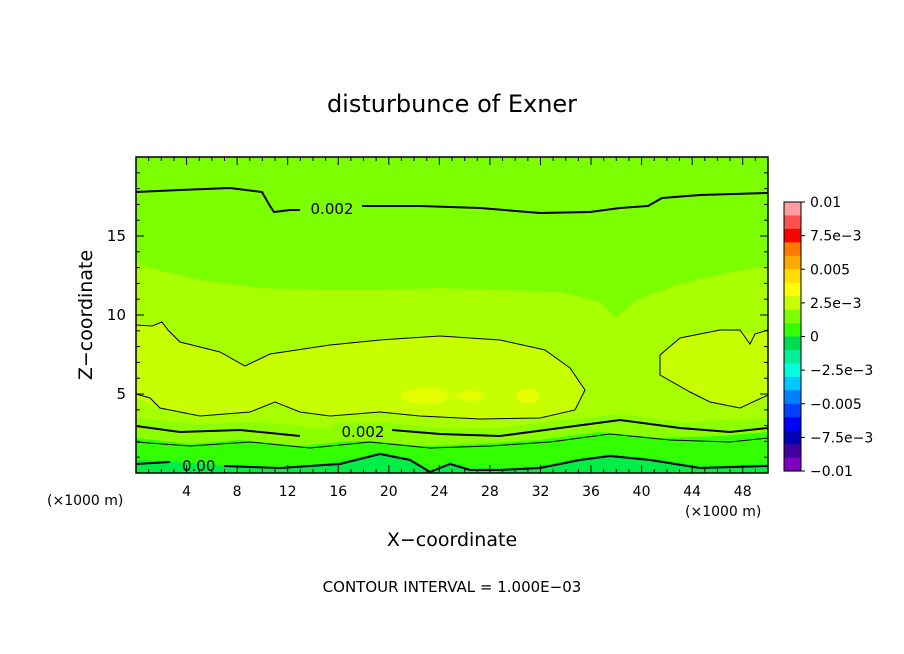 This screenshot has height=654, width=904. Describe the element at coordinates (467, 492) in the screenshot. I see `x-tick-labels: 4 8 12 16 20 24 28 32 36 40 44 48` at that location.